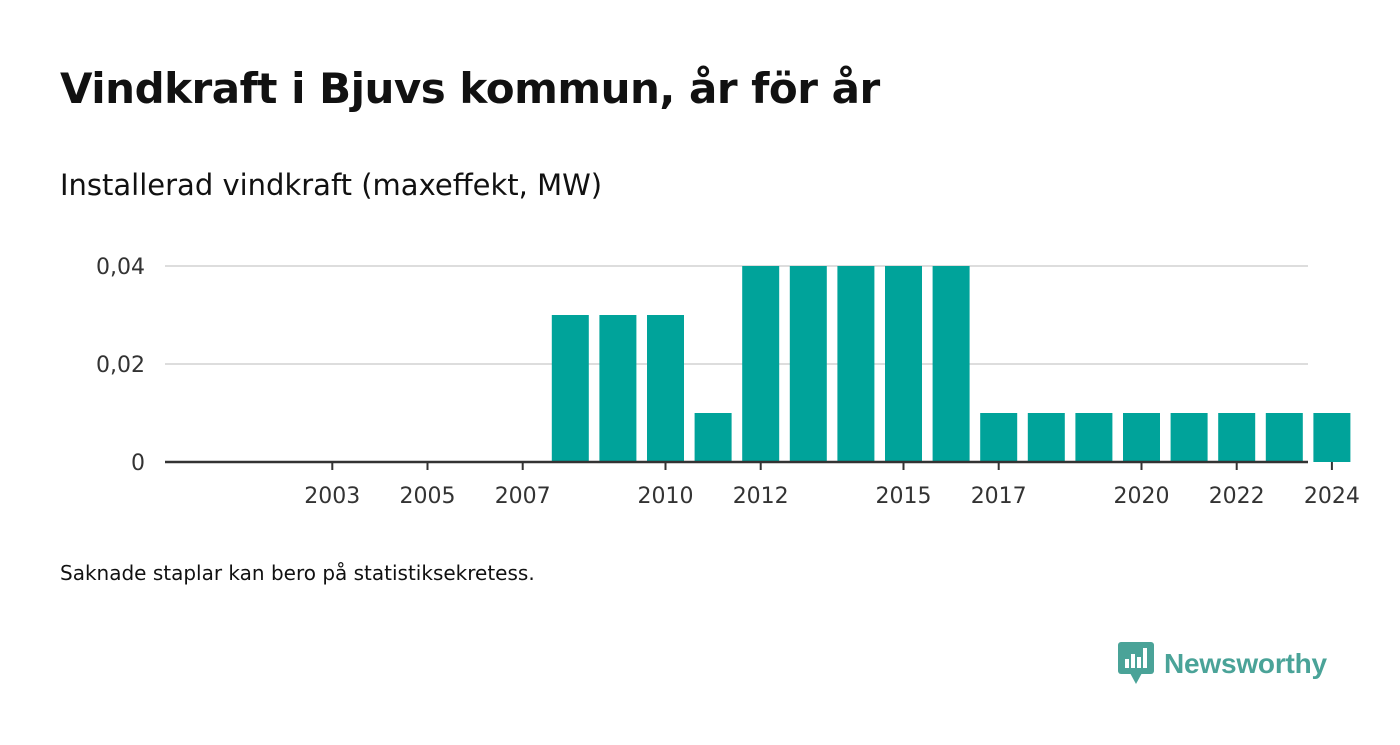  I want to click on chart-subtitle: Installerad vindkraft (maxeffekt, MW), so click(331, 185).